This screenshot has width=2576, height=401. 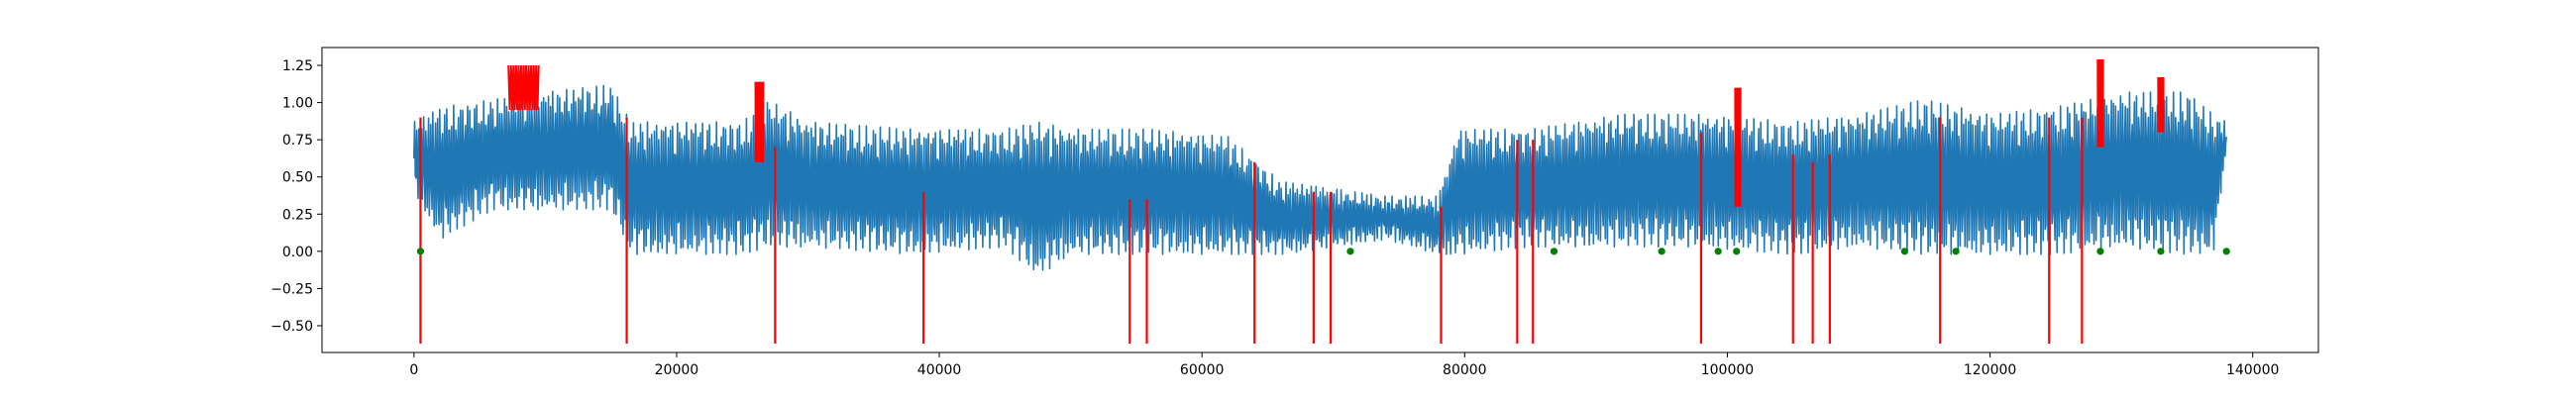 What do you see at coordinates (677, 370) in the screenshot?
I see `x-tick-label: 20000` at bounding box center [677, 370].